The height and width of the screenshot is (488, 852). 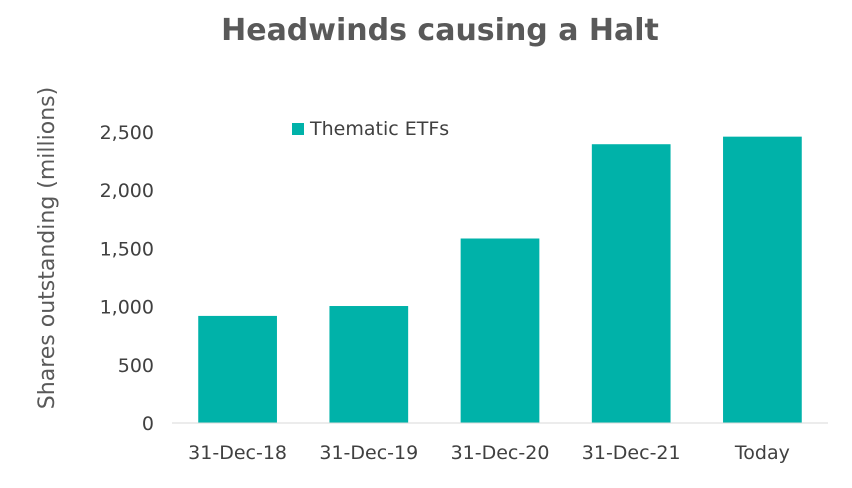 I want to click on y-axis-ticks: 0 500 1,000 1,500 2,000 2,500, so click(x=127, y=278).